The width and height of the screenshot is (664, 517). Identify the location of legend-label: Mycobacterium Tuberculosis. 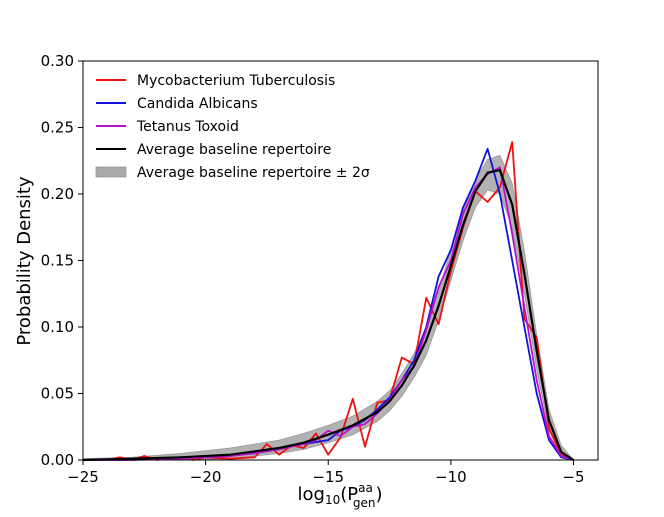
(236, 81).